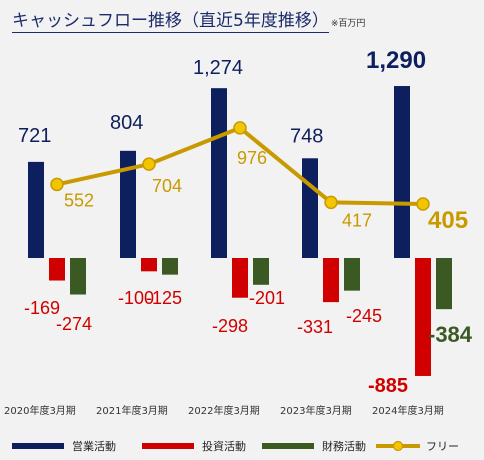 This screenshot has width=484, height=460. I want to click on label-free-4: 405, so click(448, 220).